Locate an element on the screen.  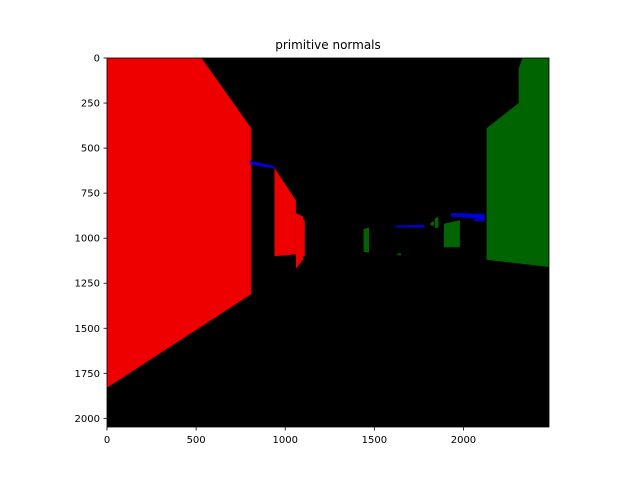
y-tick-label: 0 is located at coordinates (97, 59).